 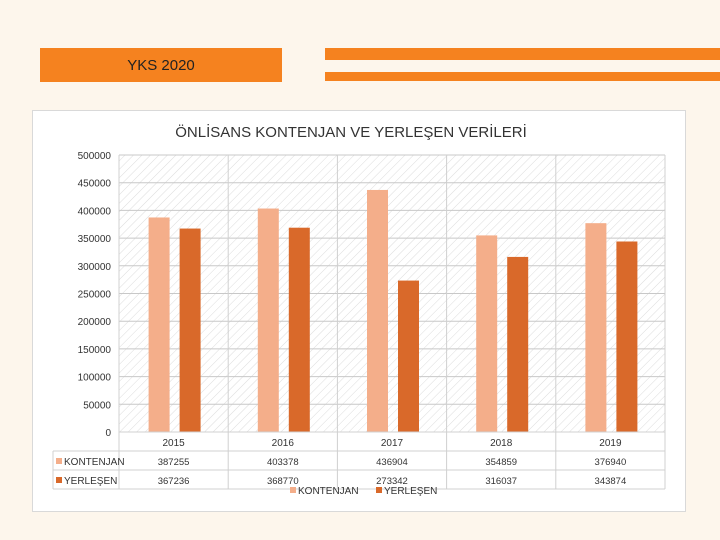 What do you see at coordinates (95, 378) in the screenshot?
I see `y-tick-label: 100000` at bounding box center [95, 378].